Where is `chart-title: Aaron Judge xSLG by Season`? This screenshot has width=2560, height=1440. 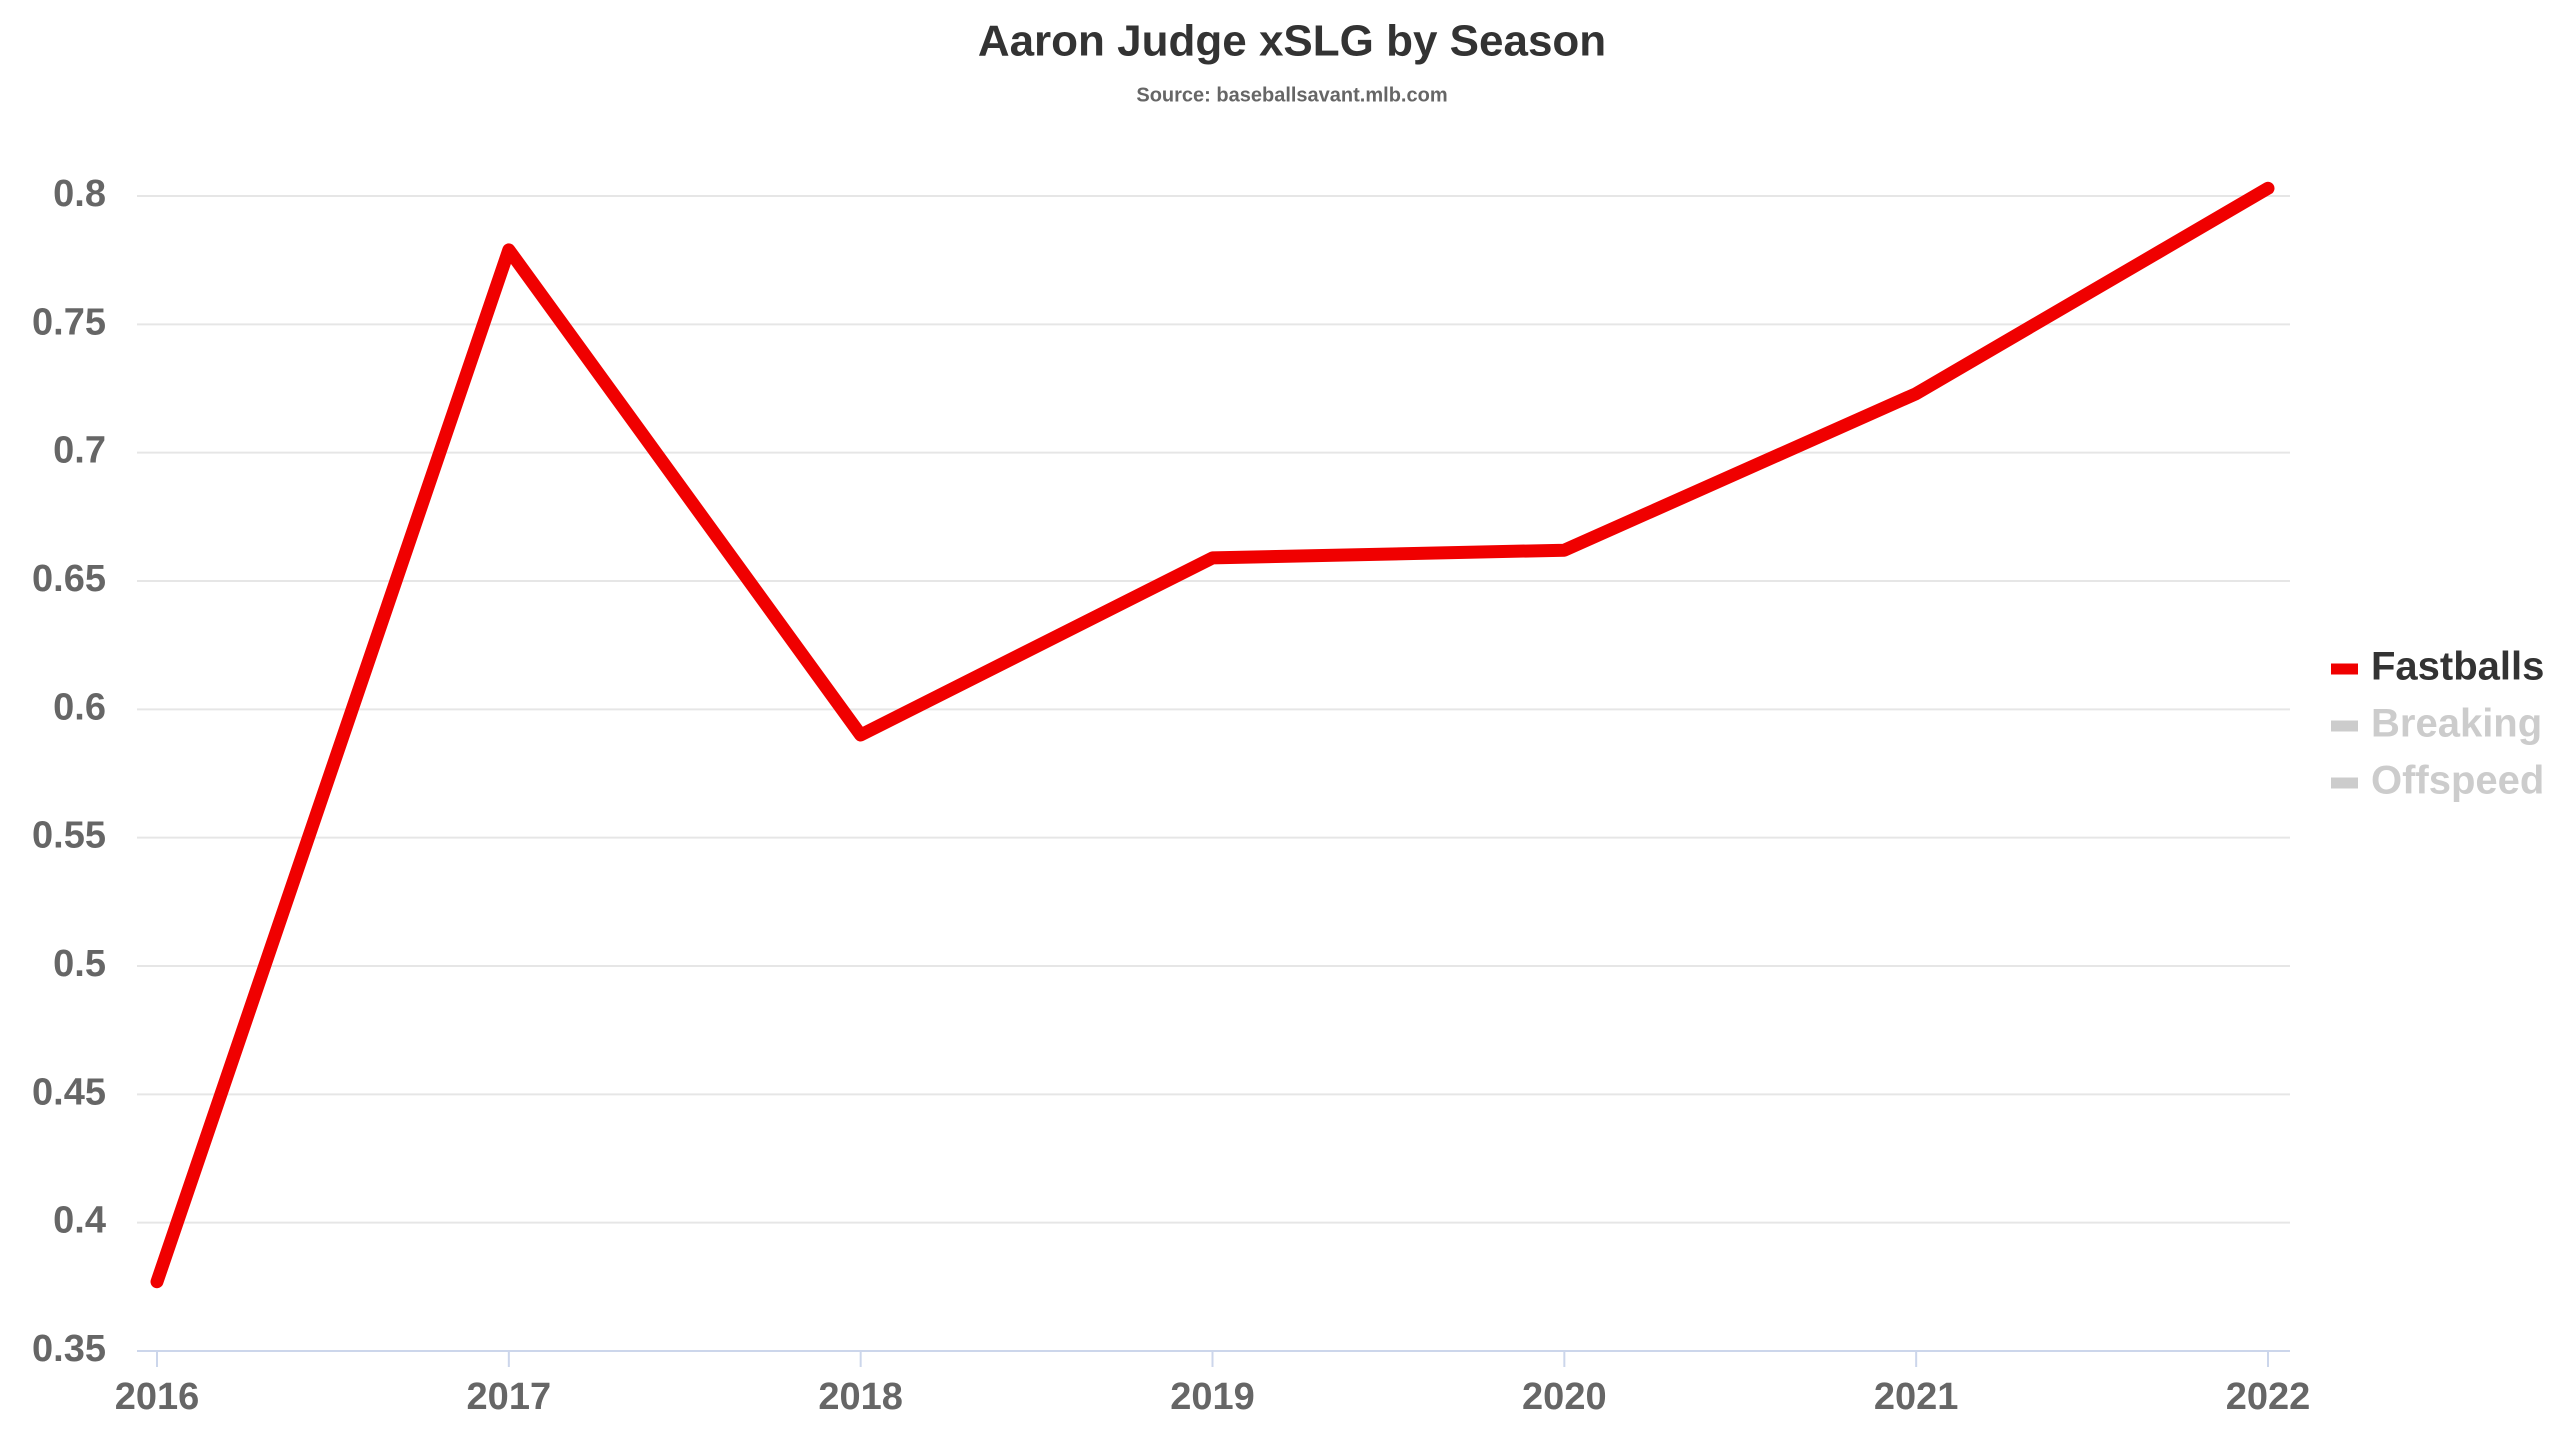
chart-title: Aaron Judge xSLG by Season is located at coordinates (1292, 41).